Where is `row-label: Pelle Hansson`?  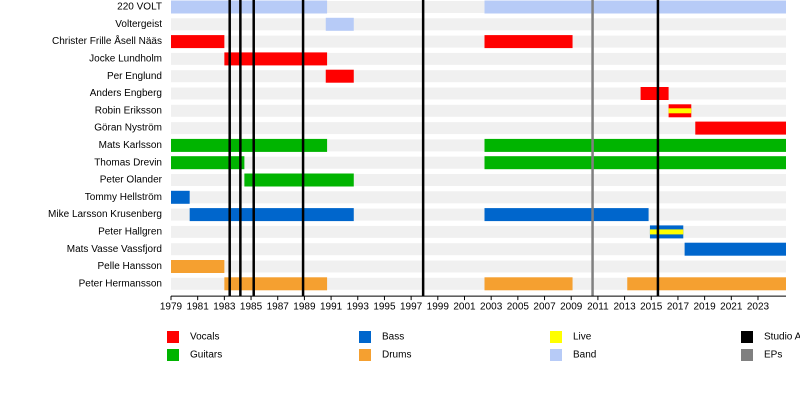 row-label: Pelle Hansson is located at coordinates (130, 266).